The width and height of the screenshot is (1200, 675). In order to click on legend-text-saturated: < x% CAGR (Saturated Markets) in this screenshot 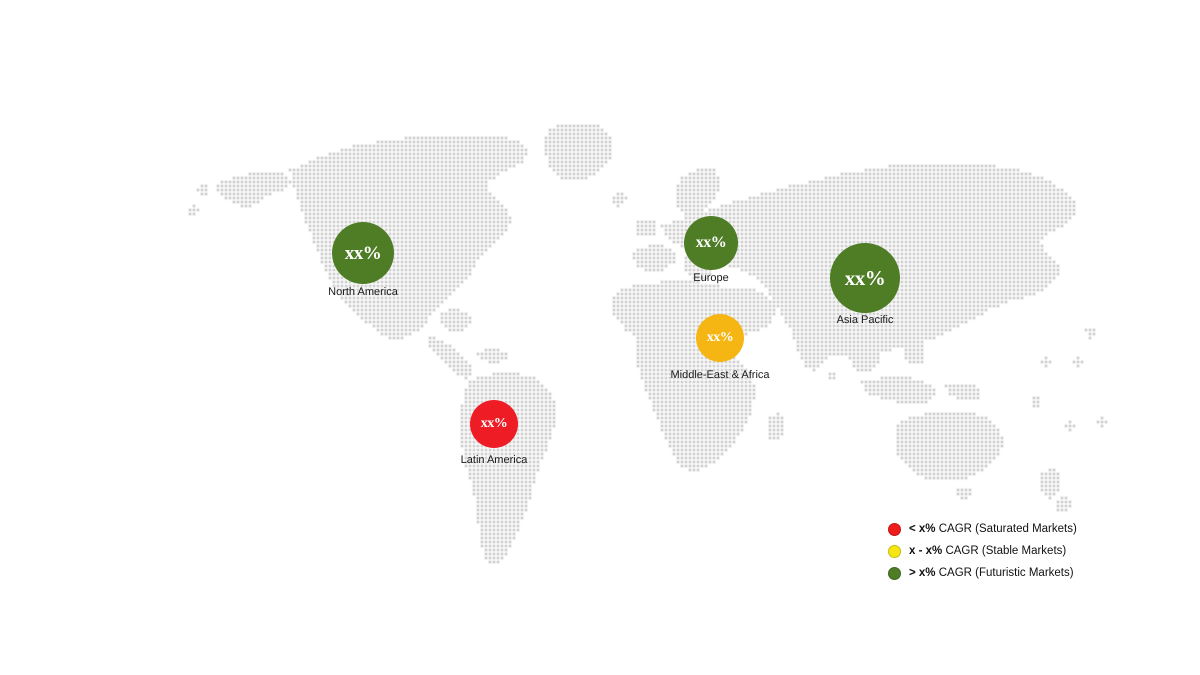, I will do `click(993, 529)`.